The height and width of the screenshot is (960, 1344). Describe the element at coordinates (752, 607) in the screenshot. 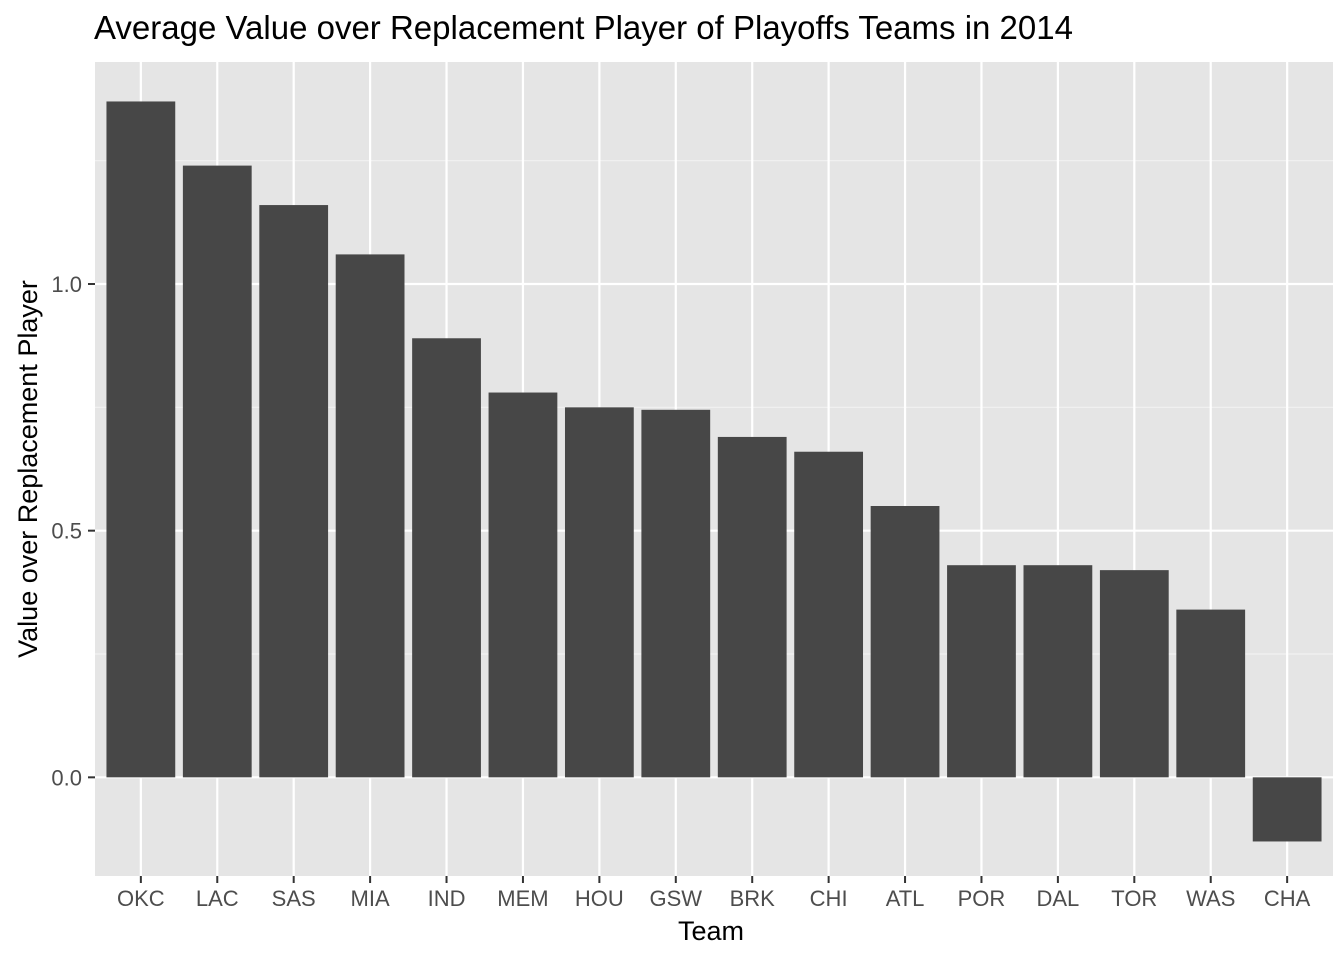

I see `bar-brk` at that location.